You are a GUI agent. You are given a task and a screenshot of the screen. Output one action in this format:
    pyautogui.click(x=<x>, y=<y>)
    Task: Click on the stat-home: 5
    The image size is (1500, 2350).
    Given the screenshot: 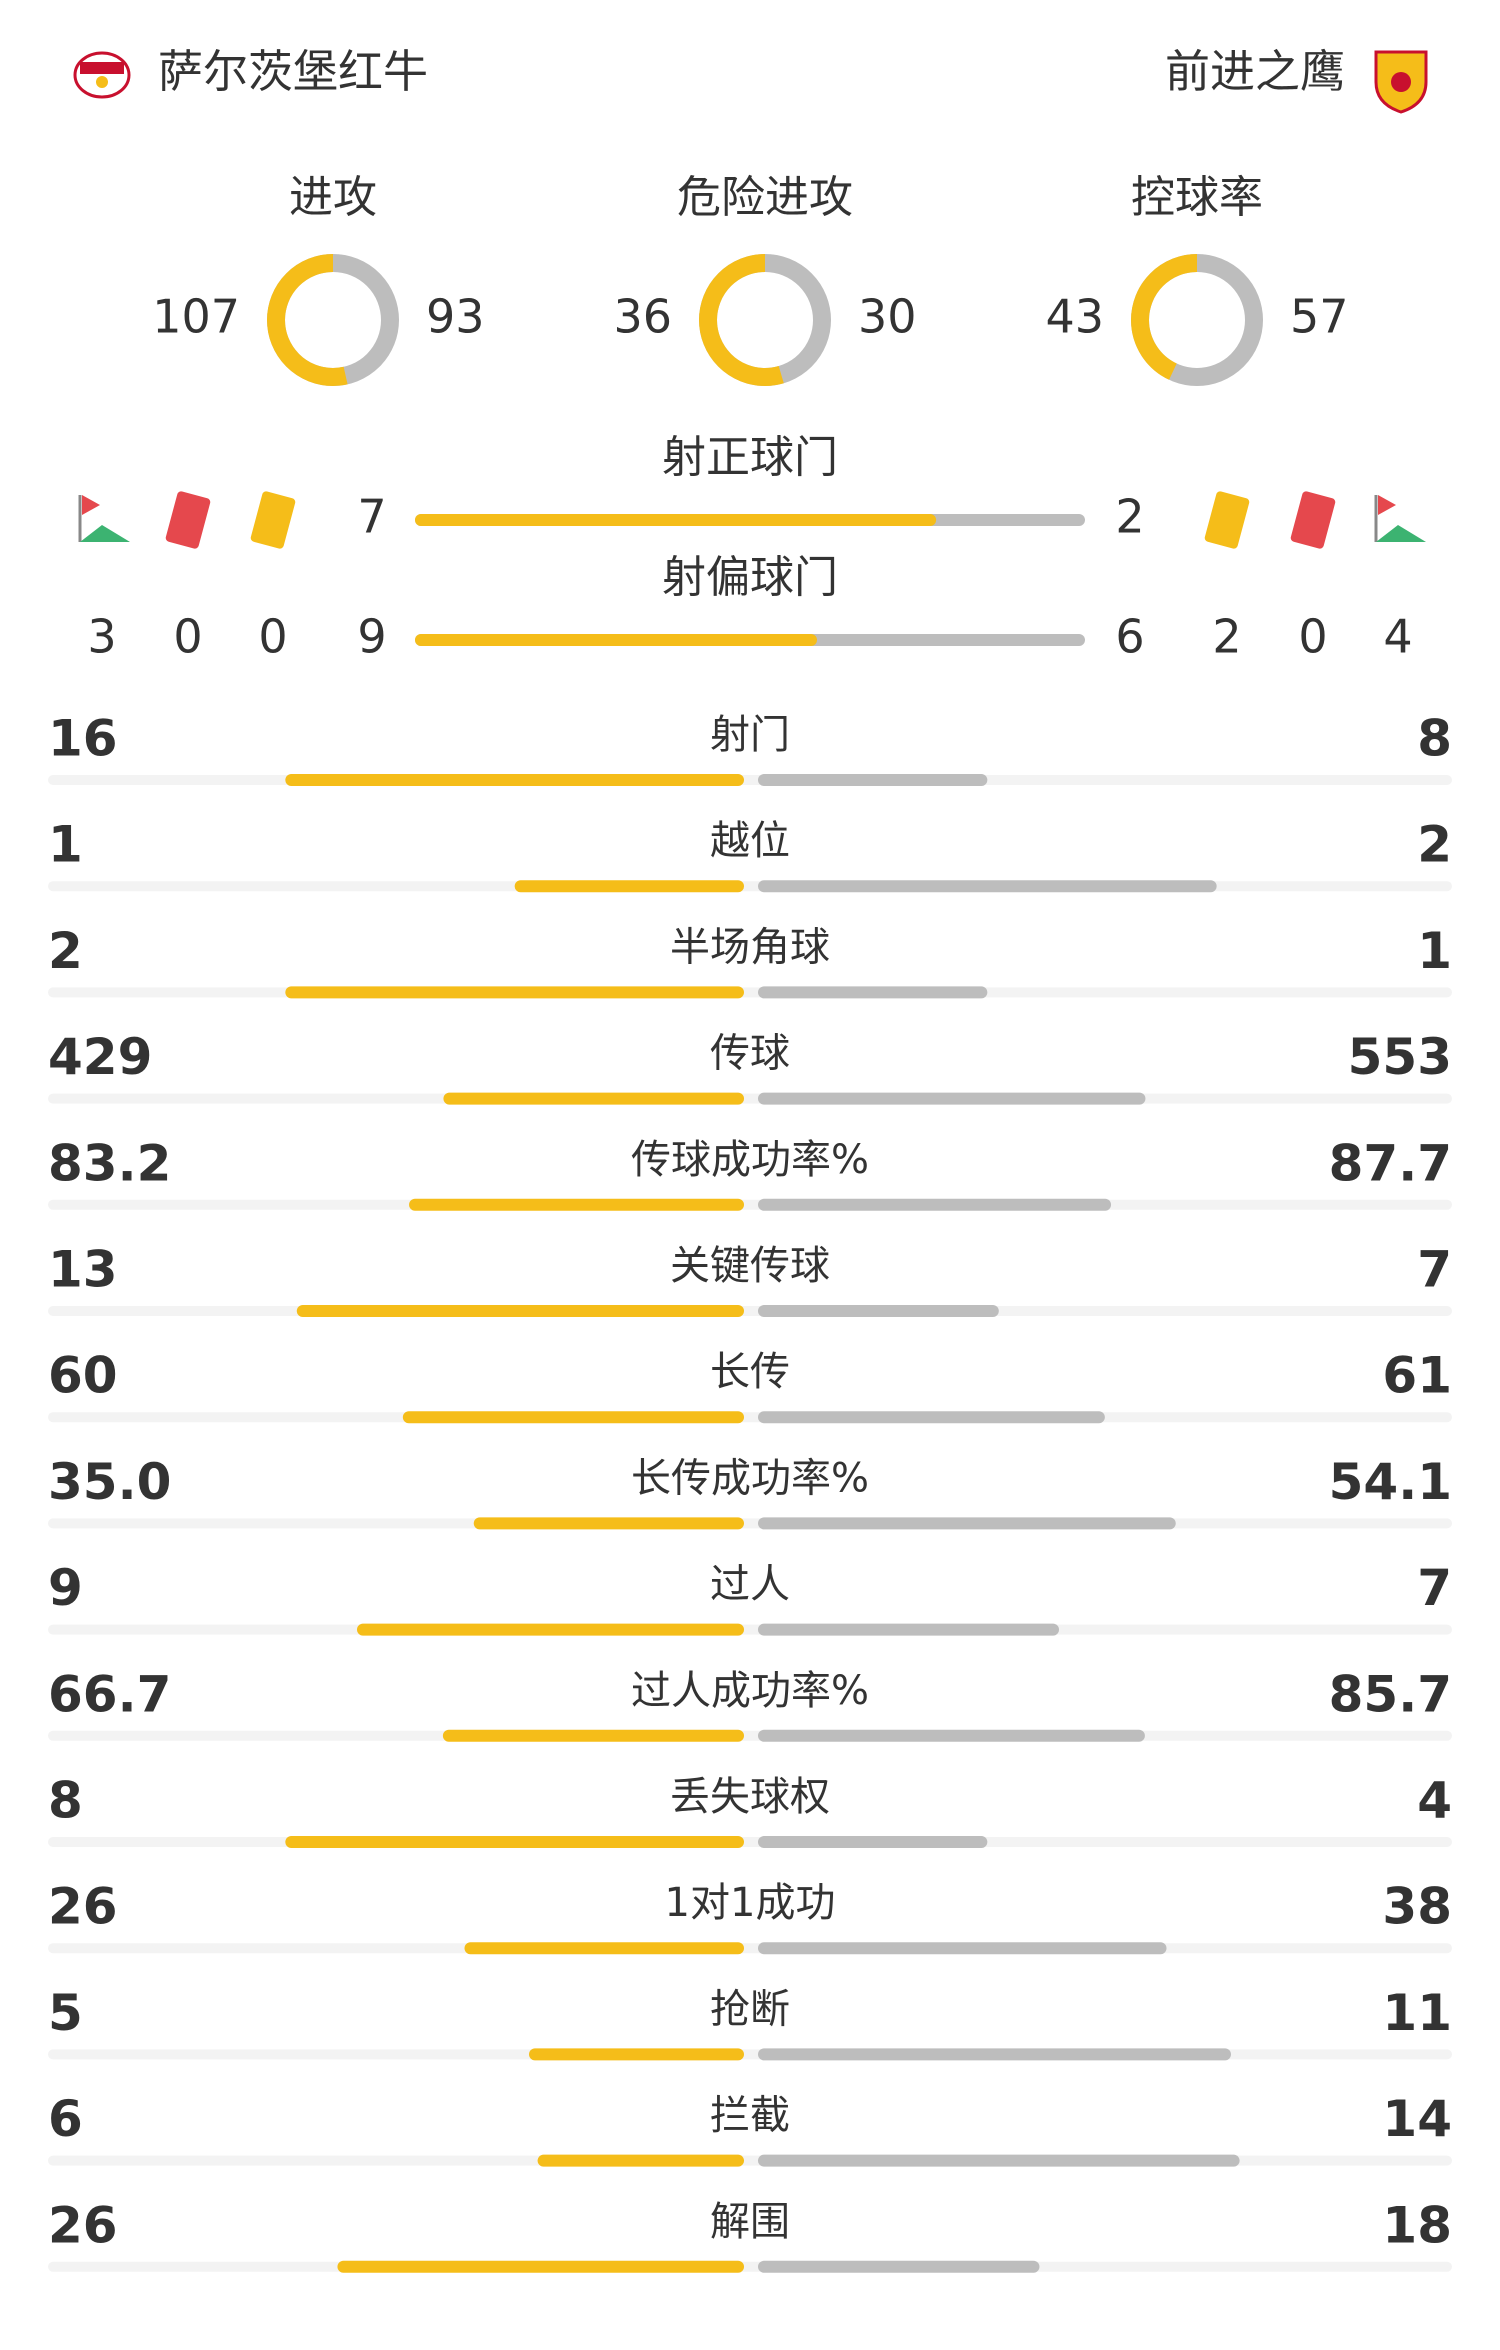 What is the action you would take?
    pyautogui.click(x=65, y=2013)
    